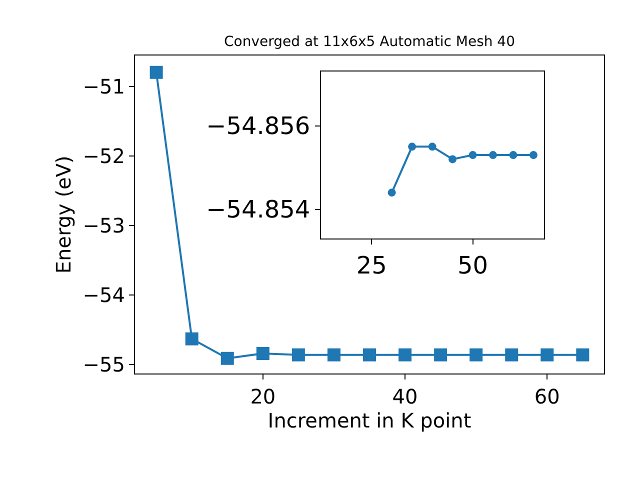 This screenshot has height=480, width=640. What do you see at coordinates (258, 210) in the screenshot?
I see `y-tick-label: −54.854` at bounding box center [258, 210].